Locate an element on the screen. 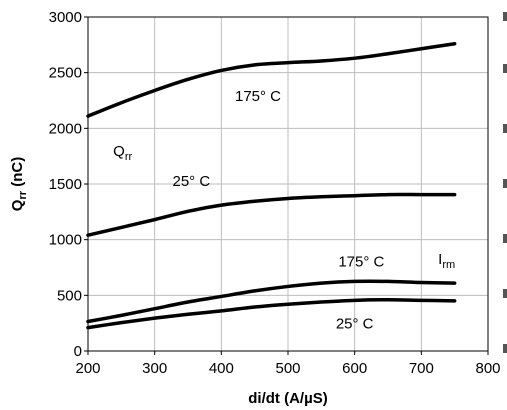 Image resolution: width=507 pixels, height=410 pixels. y-tick-label: 1500 is located at coordinates (65, 184).